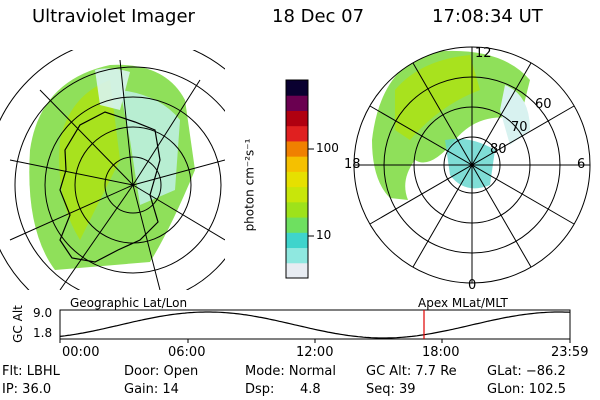 The width and height of the screenshot is (600, 400). What do you see at coordinates (81, 352) in the screenshot?
I see `alt-xtick-0000: 00:00` at bounding box center [81, 352].